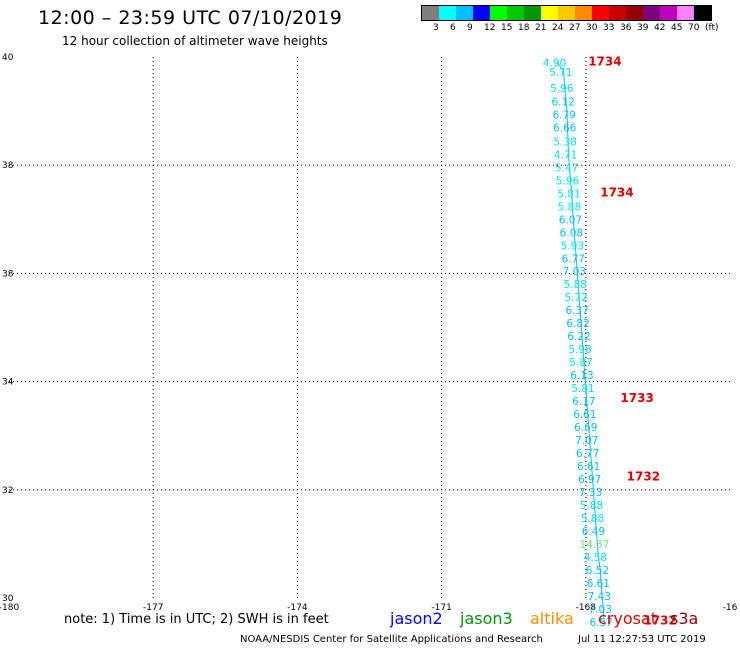 The height and width of the screenshot is (650, 740). What do you see at coordinates (190, 18) in the screenshot?
I see `page-title: 12:00 – 23:59 UTC 07/10/2019` at bounding box center [190, 18].